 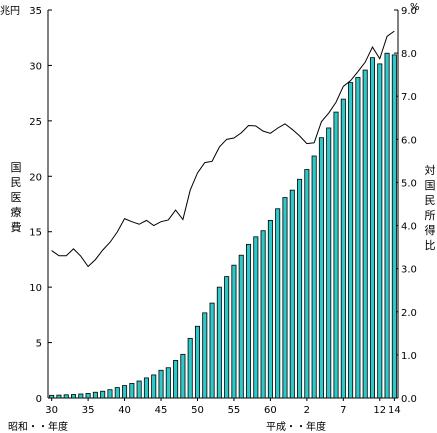 What do you see at coordinates (35, 11) in the screenshot?
I see `left-tick-label: 35` at bounding box center [35, 11].